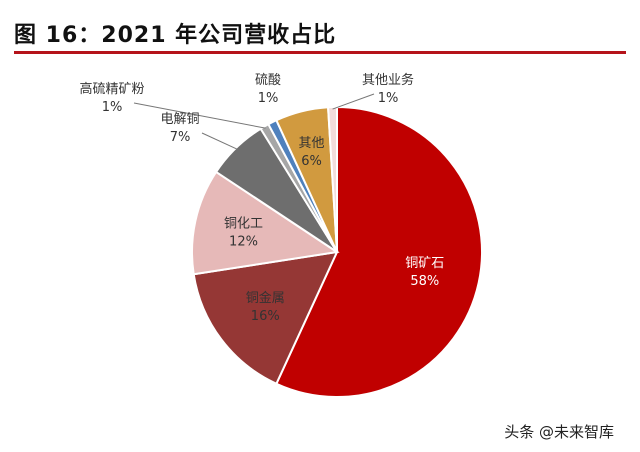  Describe the element at coordinates (175, 35) in the screenshot. I see `chart-title: 图 16：2021 年公司营收占比` at that location.